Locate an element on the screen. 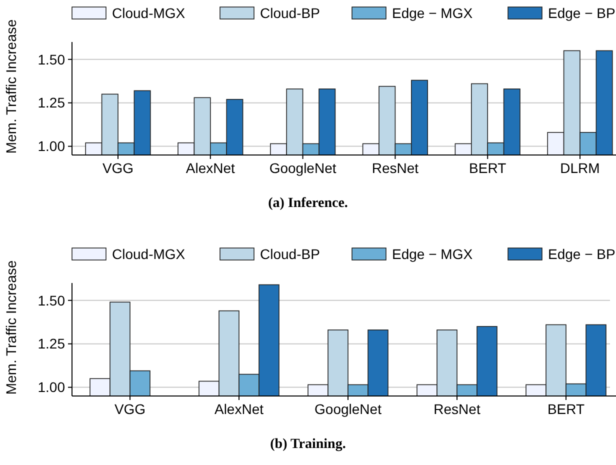 The height and width of the screenshot is (465, 616). x-tick-label: DLRM is located at coordinates (580, 168).